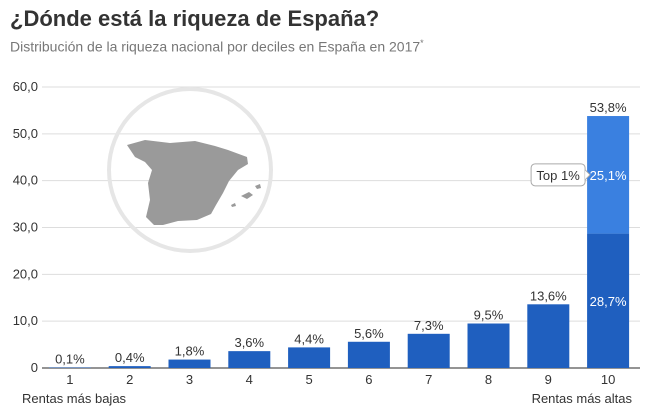  I want to click on spain-map-icon, so click(190, 170).